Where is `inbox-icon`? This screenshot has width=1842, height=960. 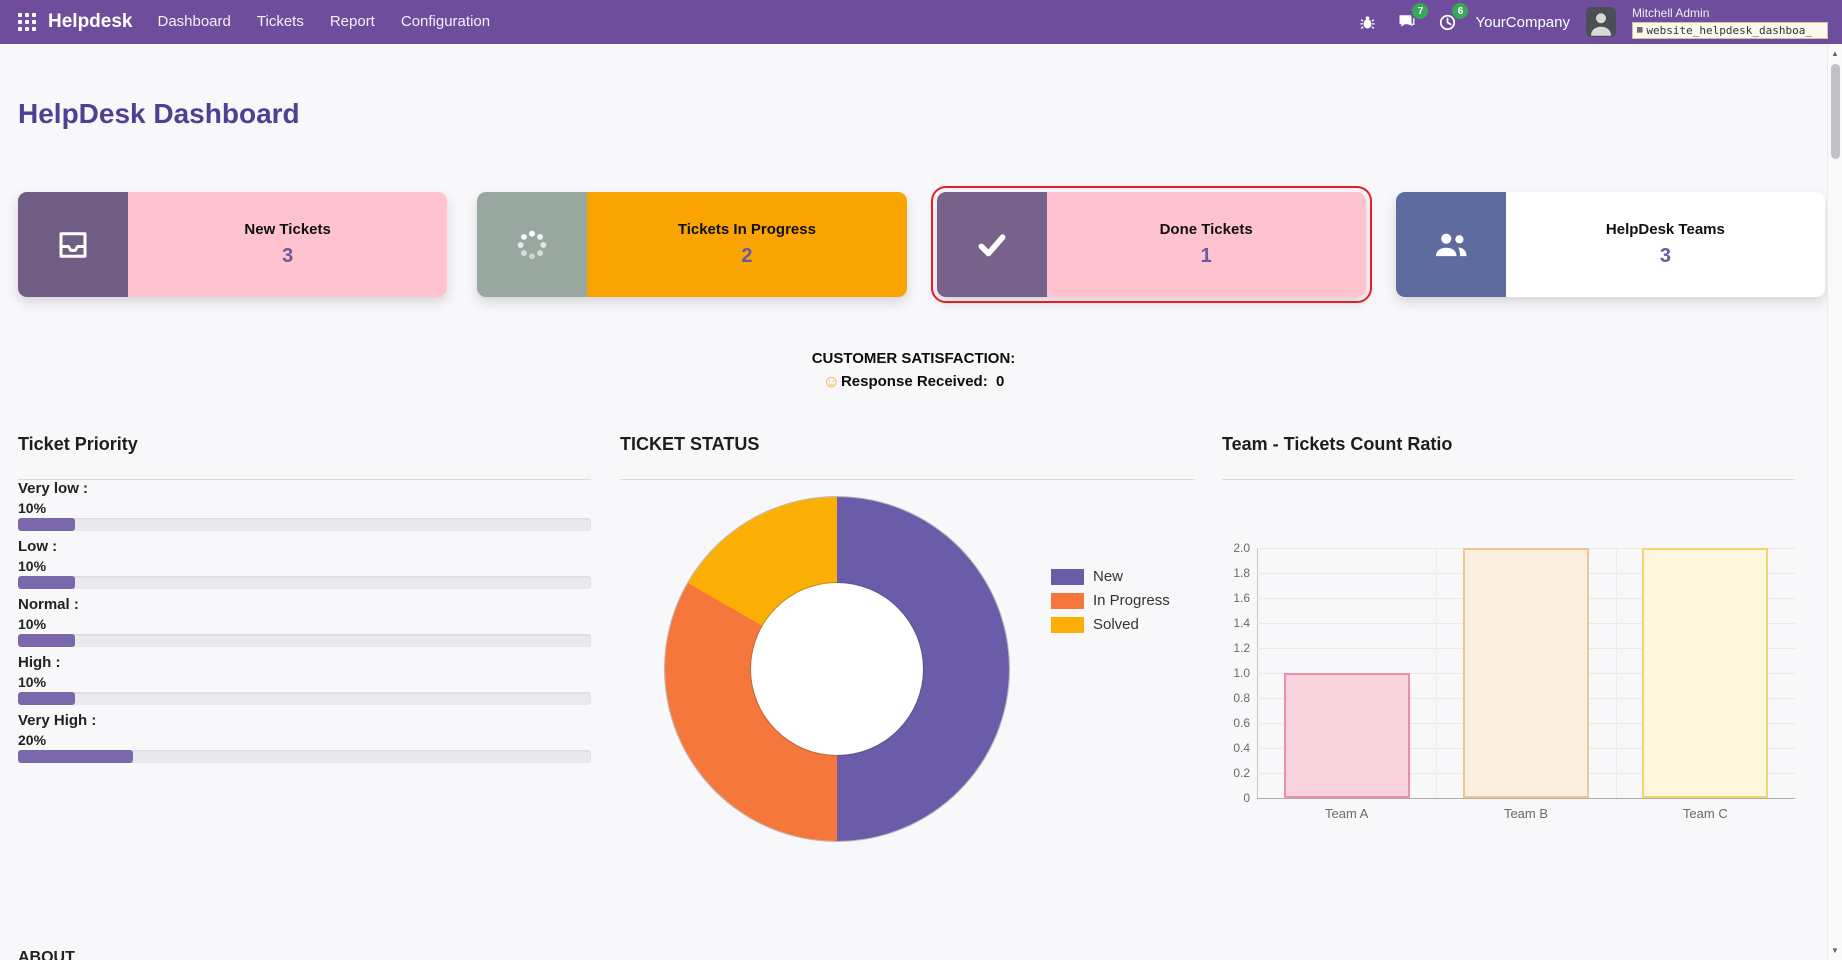 inbox-icon is located at coordinates (73, 244).